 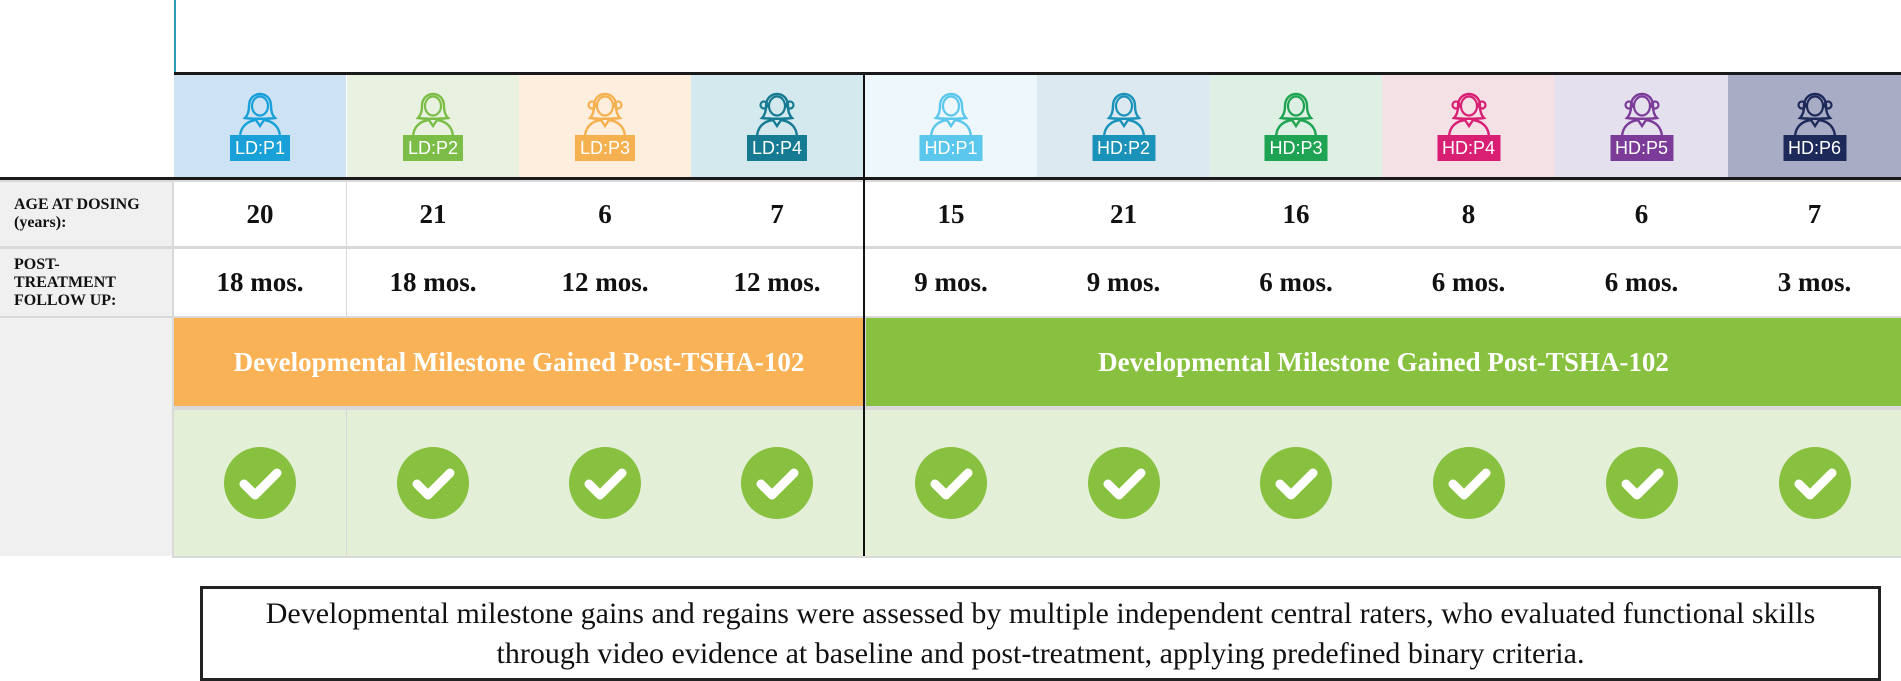 I want to click on patient-label: HD:P6, so click(x=1814, y=148).